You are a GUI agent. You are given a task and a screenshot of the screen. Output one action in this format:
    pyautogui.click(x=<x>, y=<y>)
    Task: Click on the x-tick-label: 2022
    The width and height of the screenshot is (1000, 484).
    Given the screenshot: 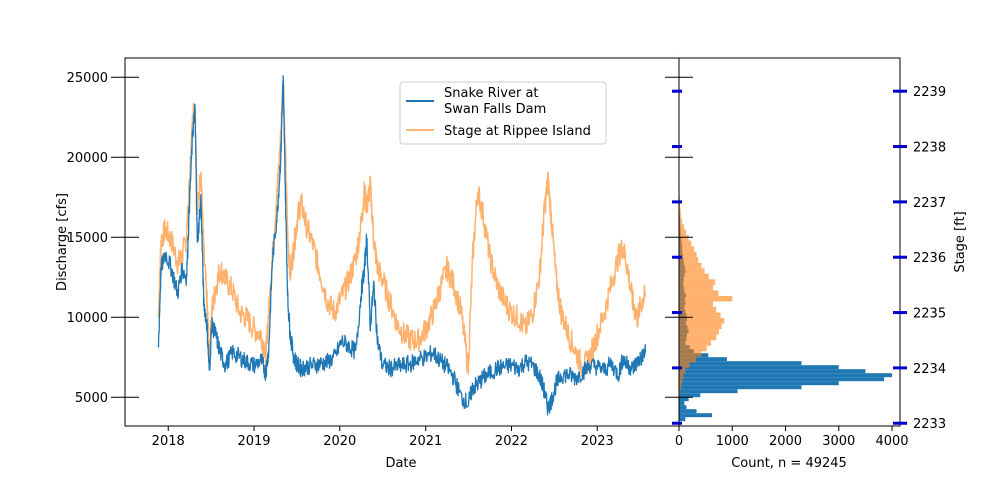 What is the action you would take?
    pyautogui.click(x=511, y=441)
    